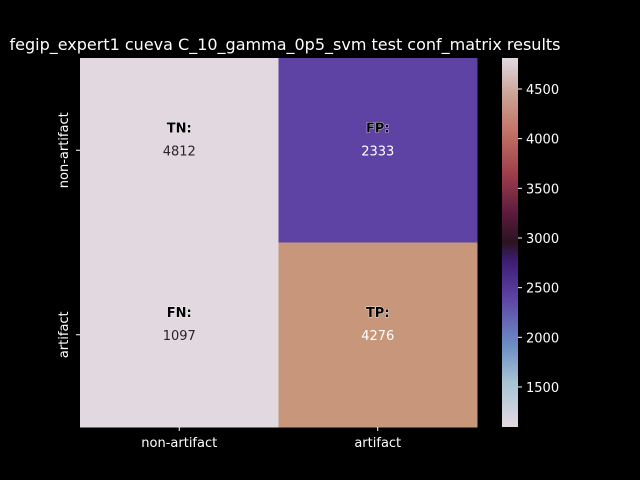  I want to click on cell-tag-label: TN:, so click(179, 128).